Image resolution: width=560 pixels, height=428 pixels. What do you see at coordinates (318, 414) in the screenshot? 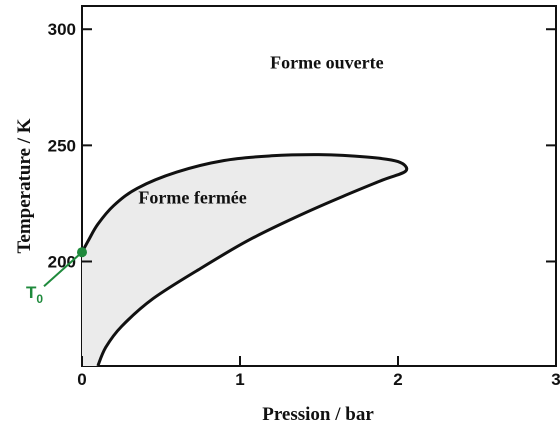
I see `x-axis-title: Pression / bar` at bounding box center [318, 414].